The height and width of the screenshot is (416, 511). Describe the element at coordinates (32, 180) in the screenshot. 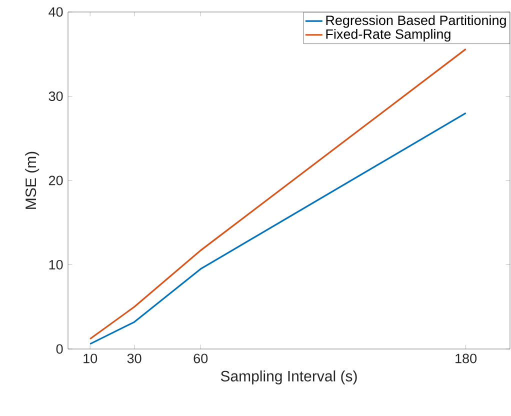

I see `y-axis-title: MSE (m)` at that location.